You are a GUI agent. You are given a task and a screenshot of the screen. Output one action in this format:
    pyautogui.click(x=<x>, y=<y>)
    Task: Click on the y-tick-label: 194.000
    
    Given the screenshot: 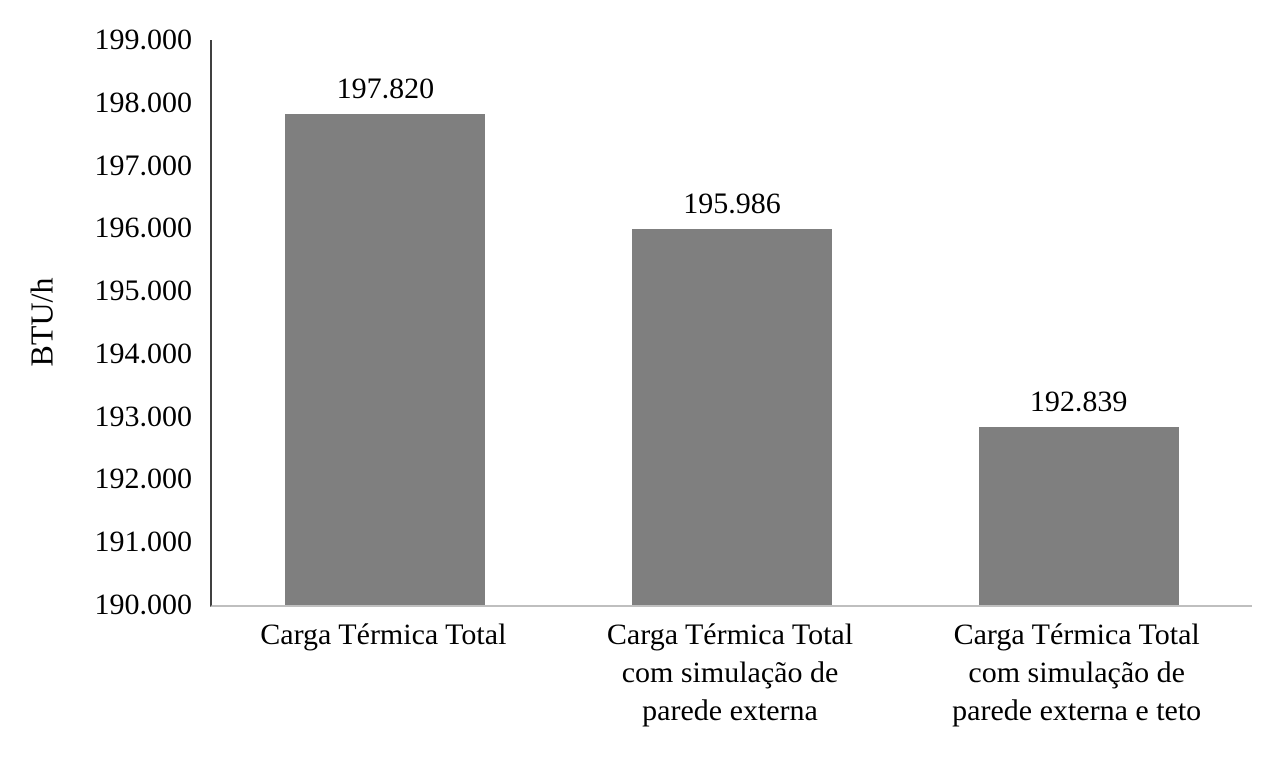 What is the action you would take?
    pyautogui.click(x=143, y=353)
    